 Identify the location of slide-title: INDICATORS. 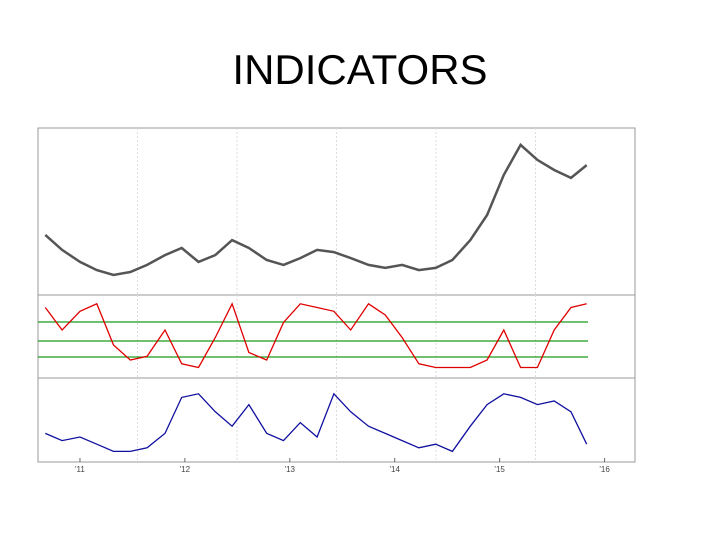
(359, 69).